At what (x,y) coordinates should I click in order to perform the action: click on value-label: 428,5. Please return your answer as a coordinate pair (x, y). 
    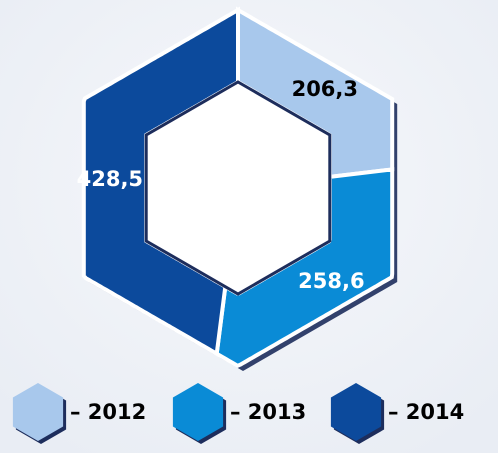
    Looking at the image, I should click on (110, 179).